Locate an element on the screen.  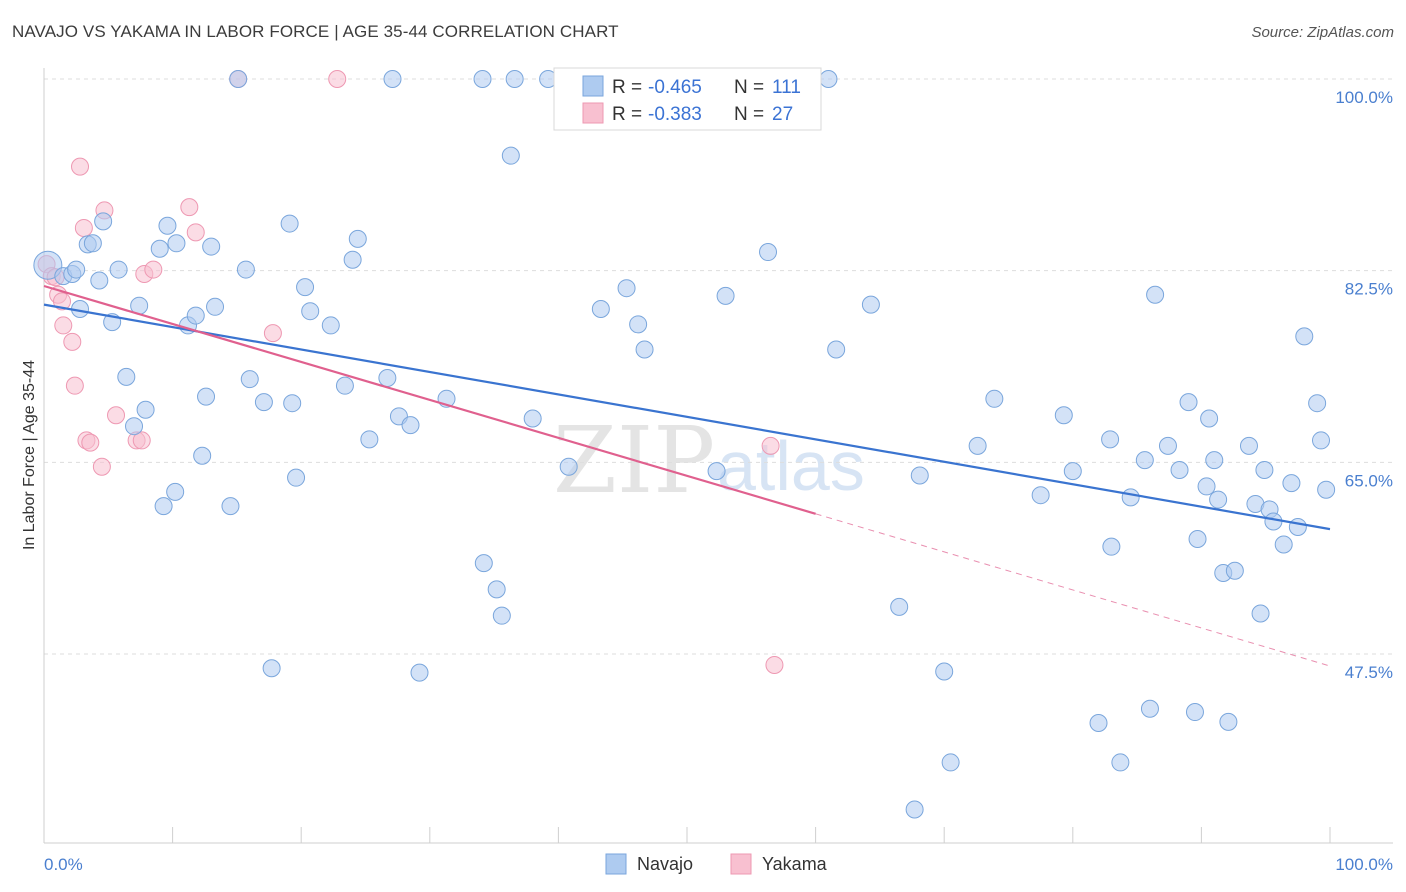
y-tick-label: 100.0% is located at coordinates (1364, 97).